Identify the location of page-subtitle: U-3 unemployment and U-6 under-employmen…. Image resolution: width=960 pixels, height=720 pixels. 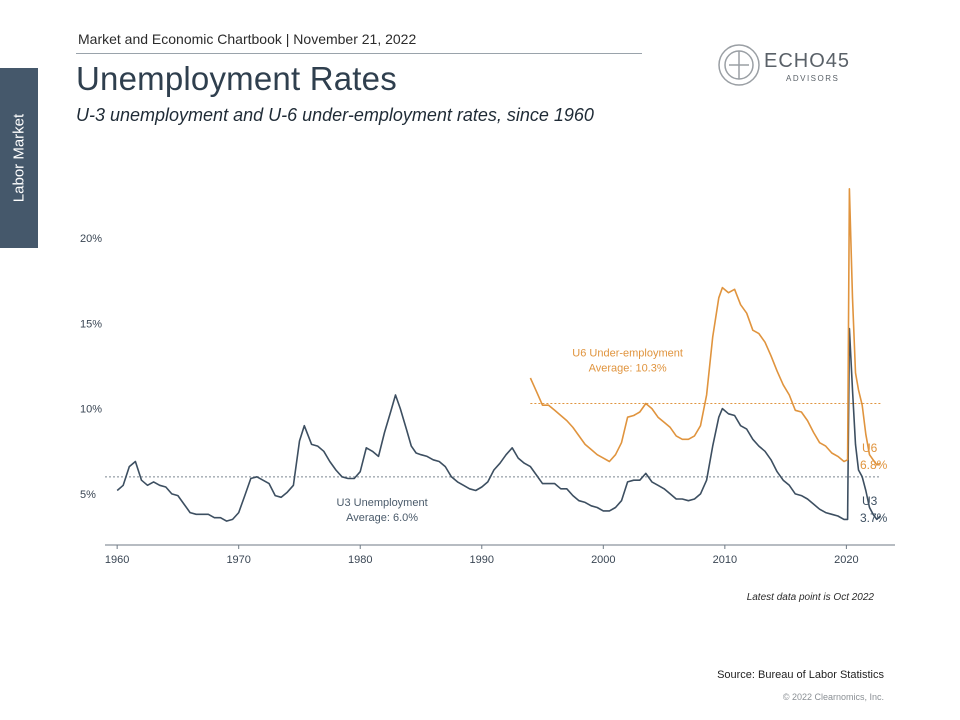
(335, 115).